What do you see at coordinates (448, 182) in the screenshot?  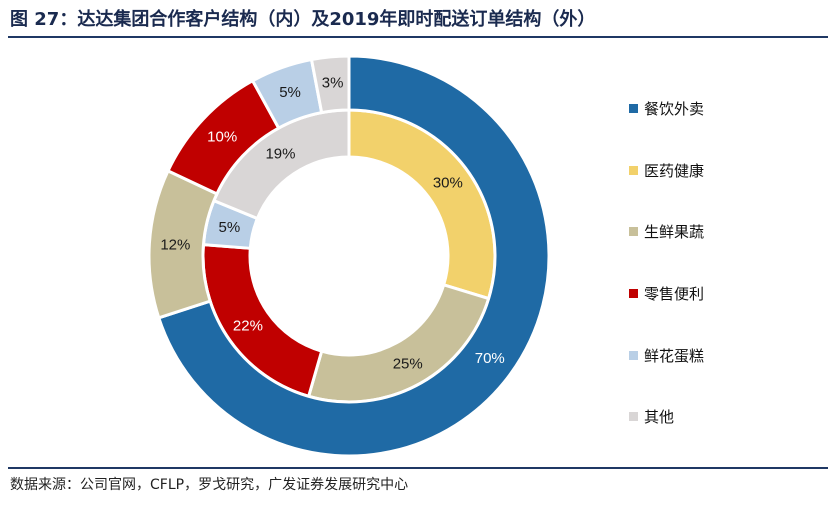 I see `inner-data-label-medicine: 30%` at bounding box center [448, 182].